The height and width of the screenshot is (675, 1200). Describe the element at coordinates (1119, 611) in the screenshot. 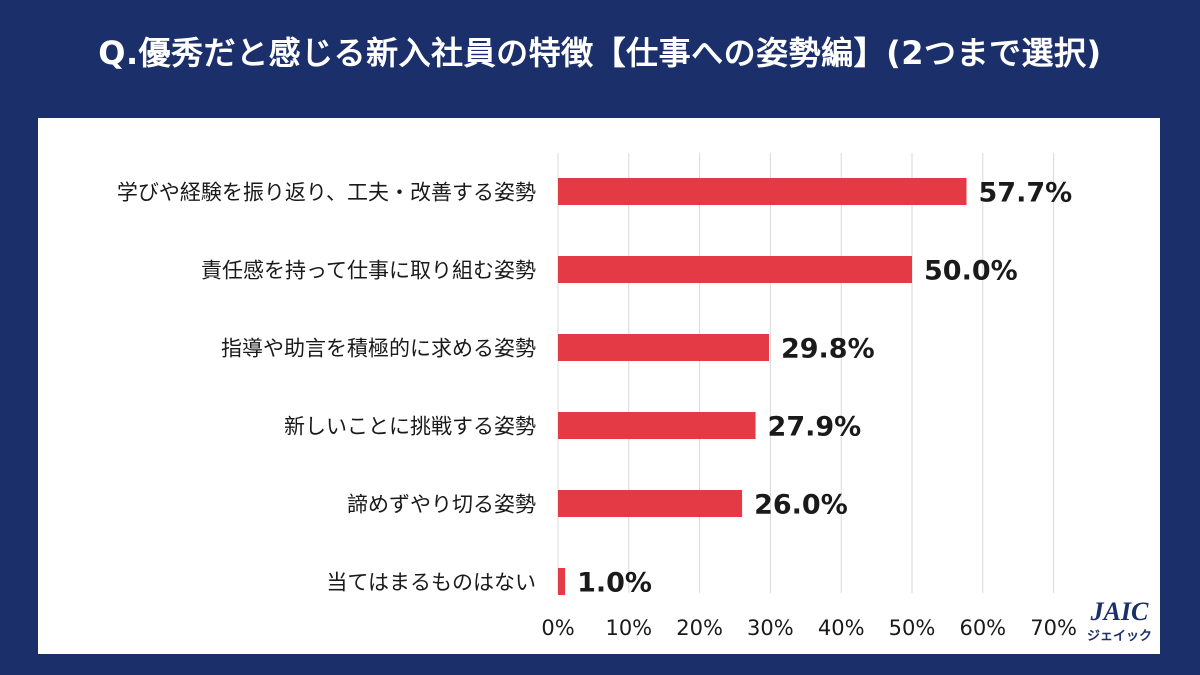

I see `logo-mark: JAIC` at that location.